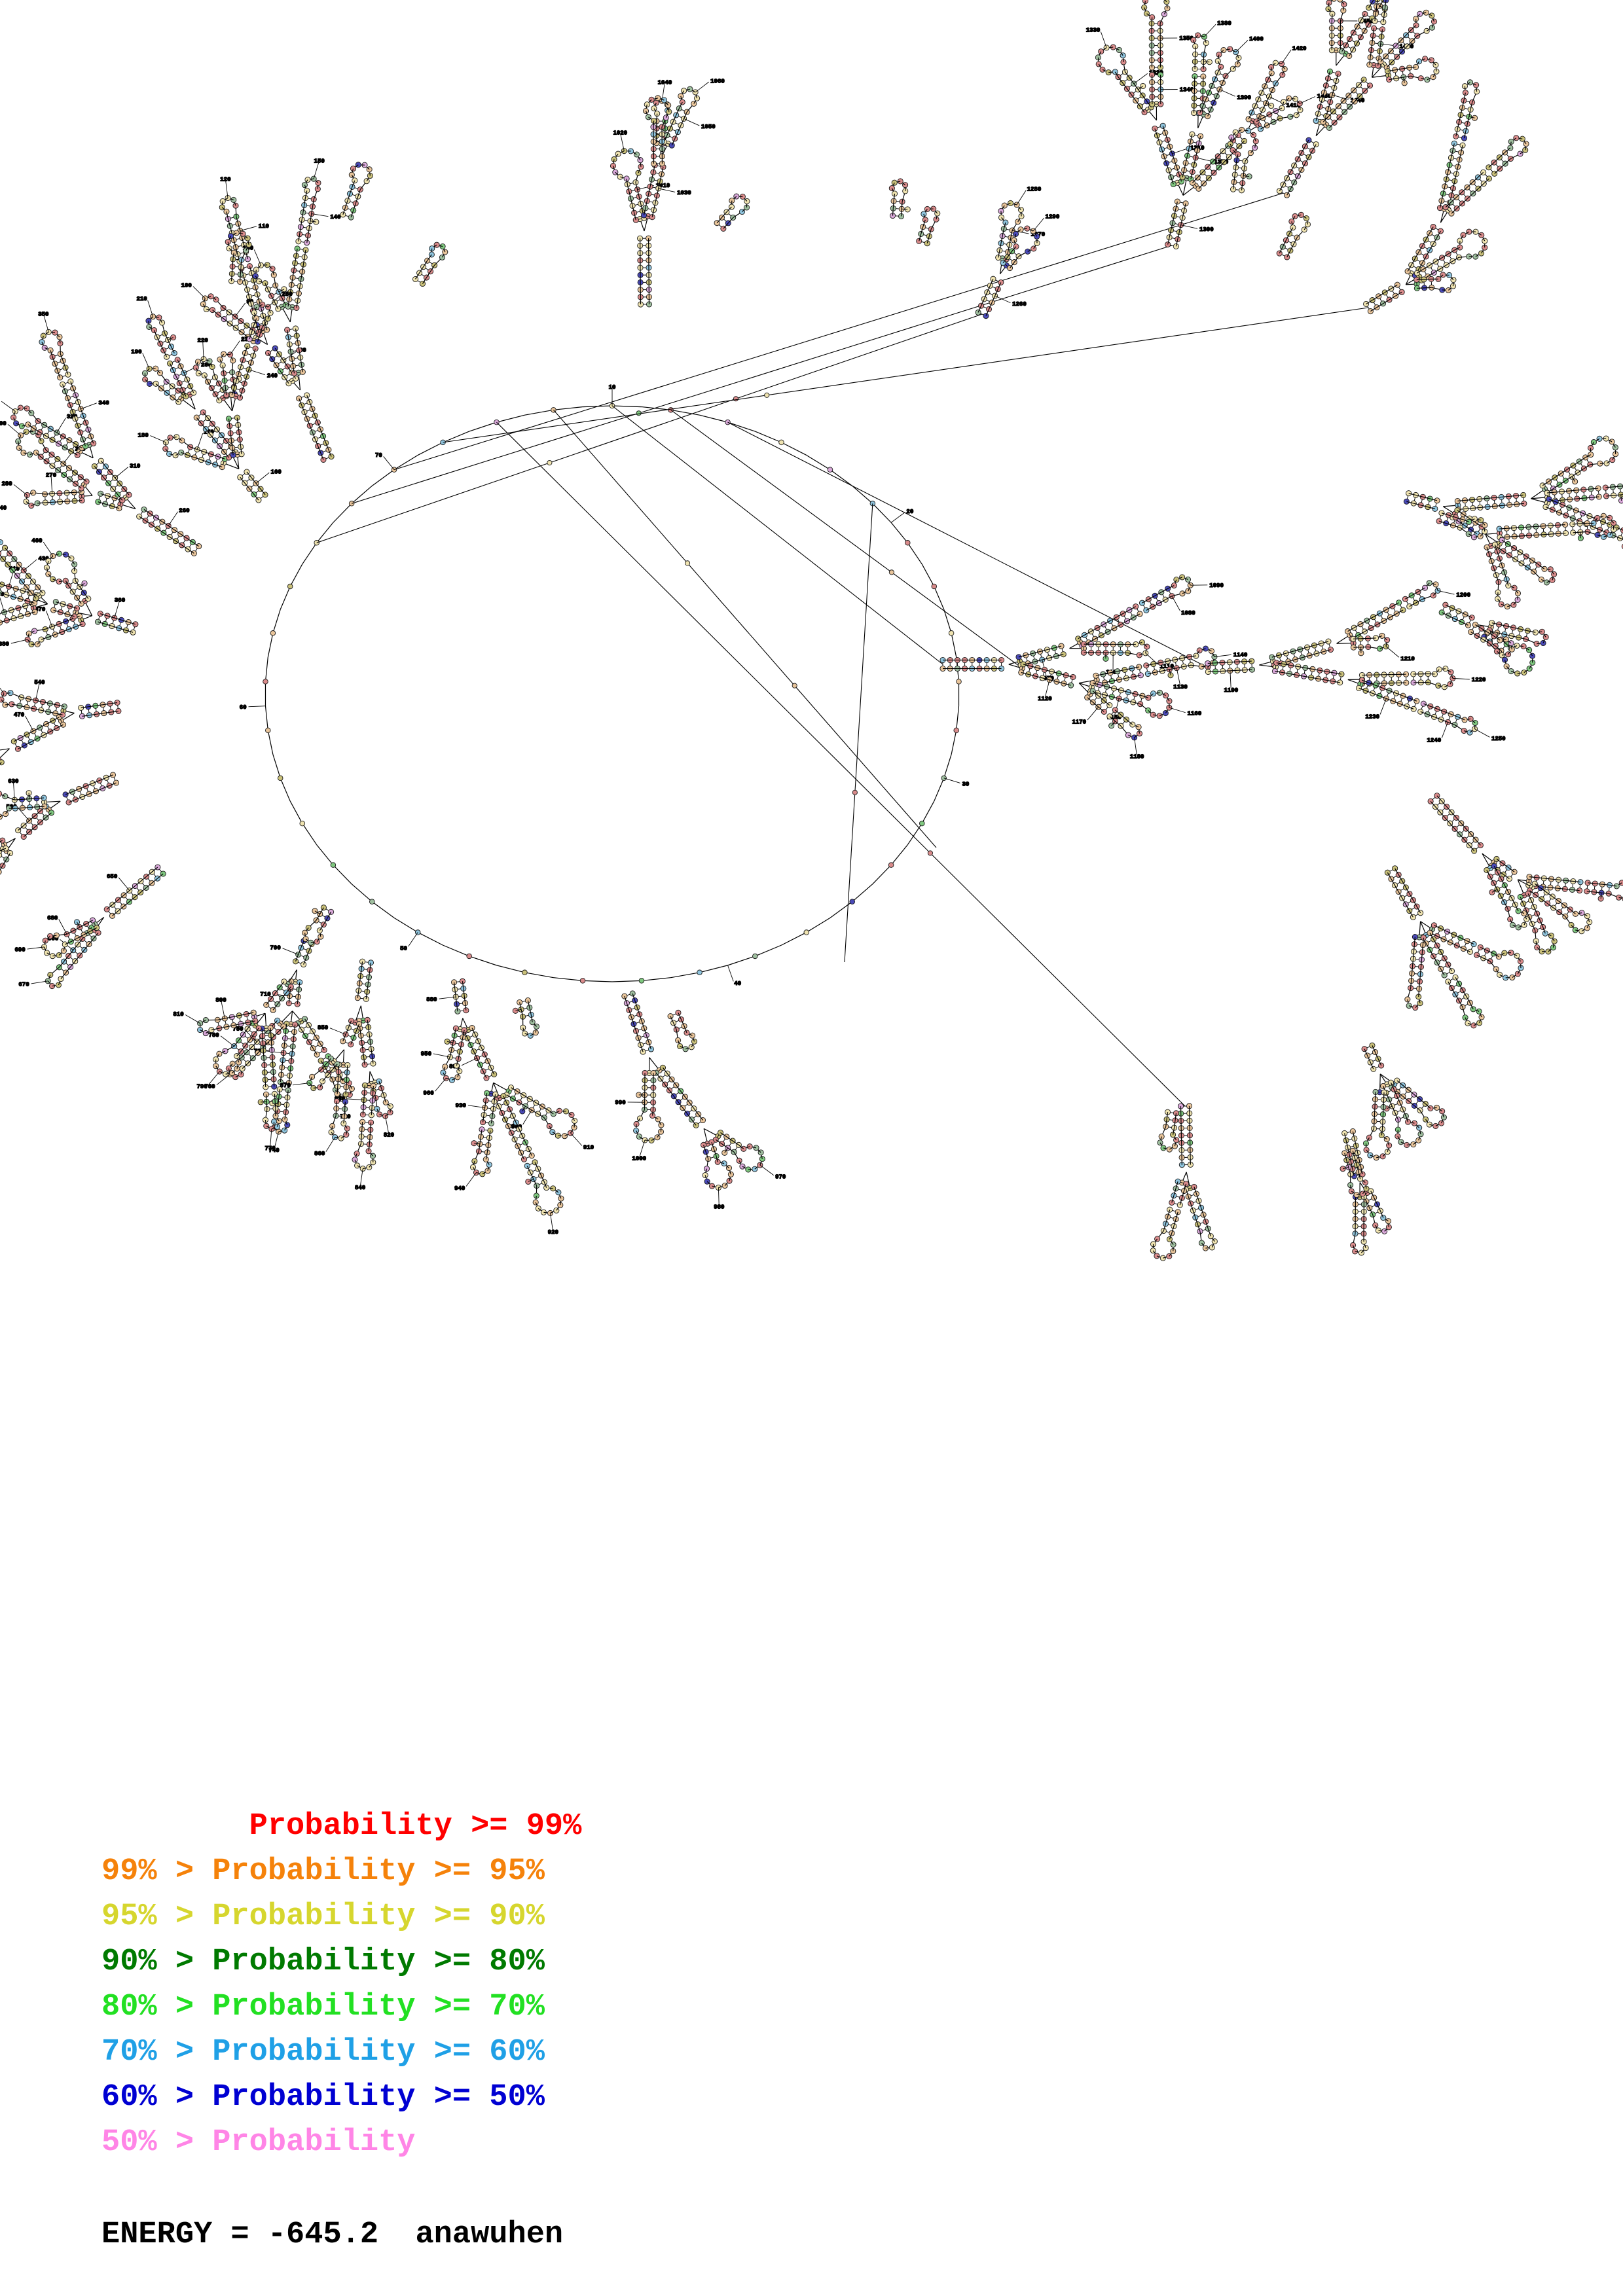 This screenshot has width=1623, height=2296. Describe the element at coordinates (737, 983) in the screenshot. I see `position-tick-label: 40` at that location.